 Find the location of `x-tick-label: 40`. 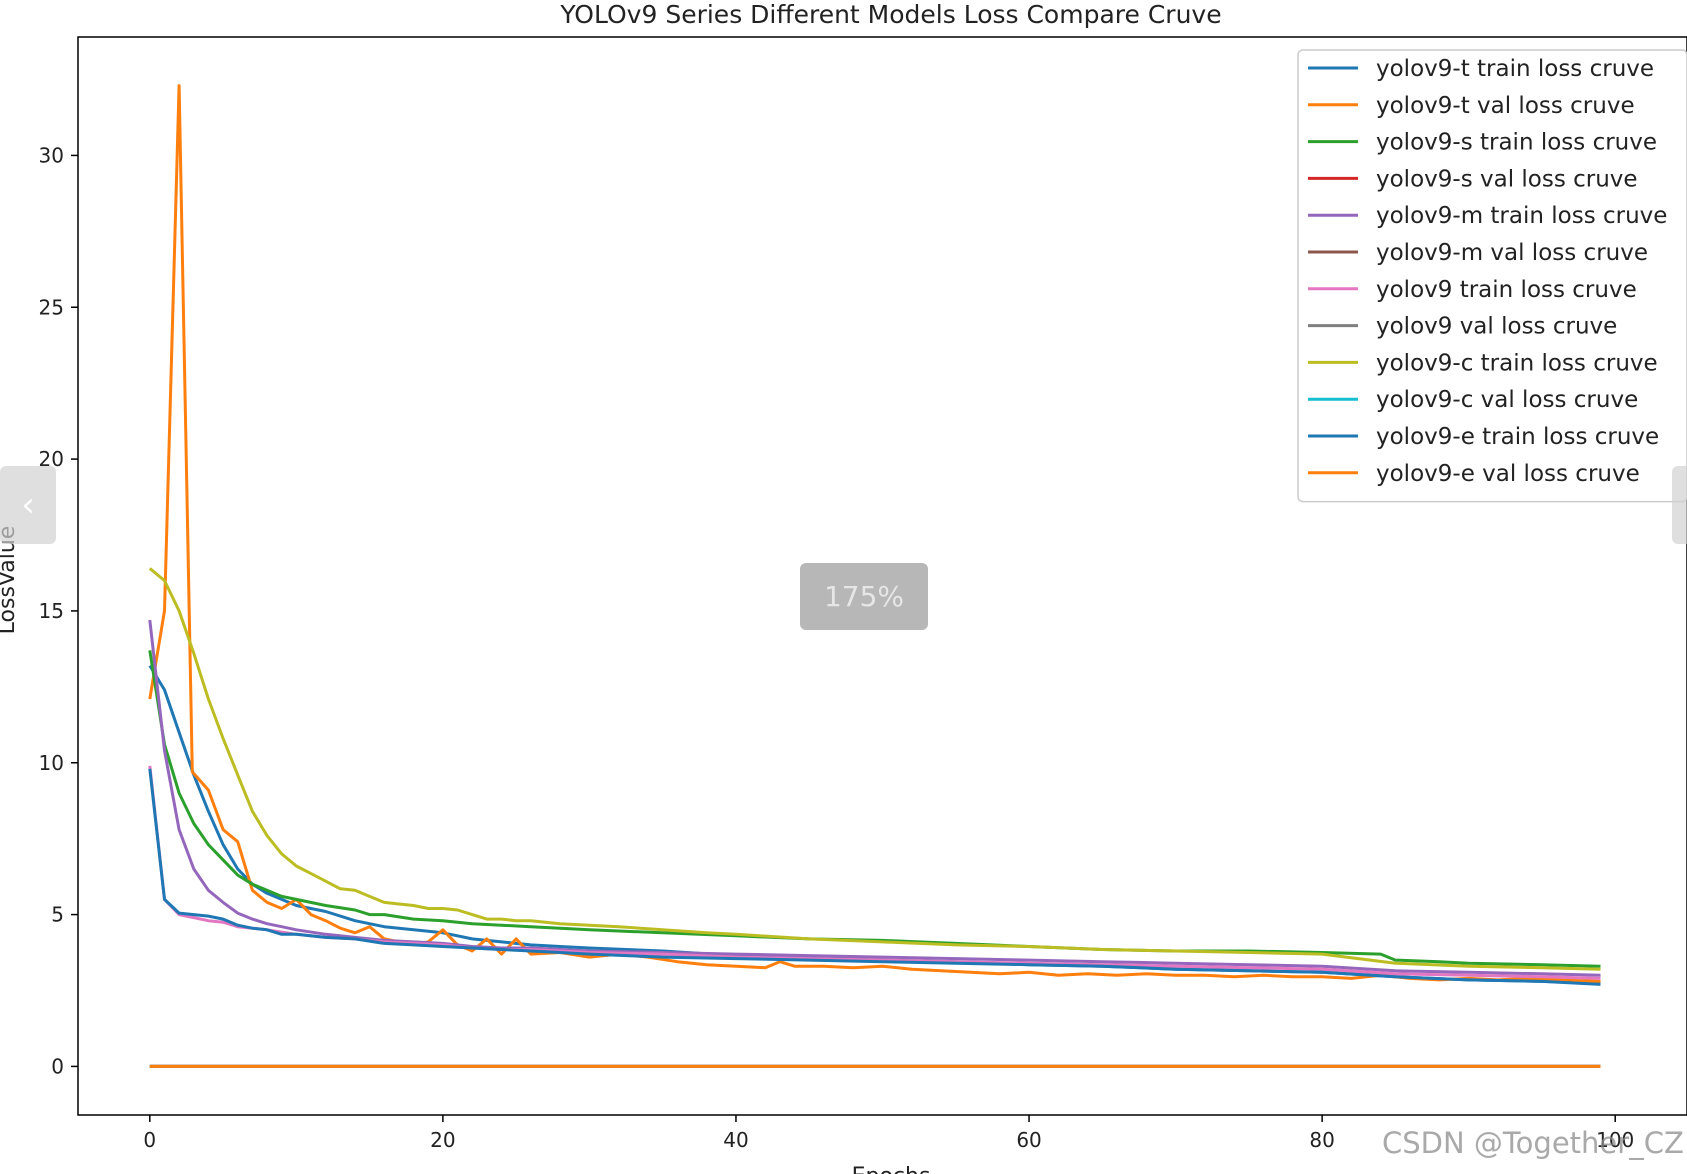

x-tick-label: 40 is located at coordinates (735, 1140).